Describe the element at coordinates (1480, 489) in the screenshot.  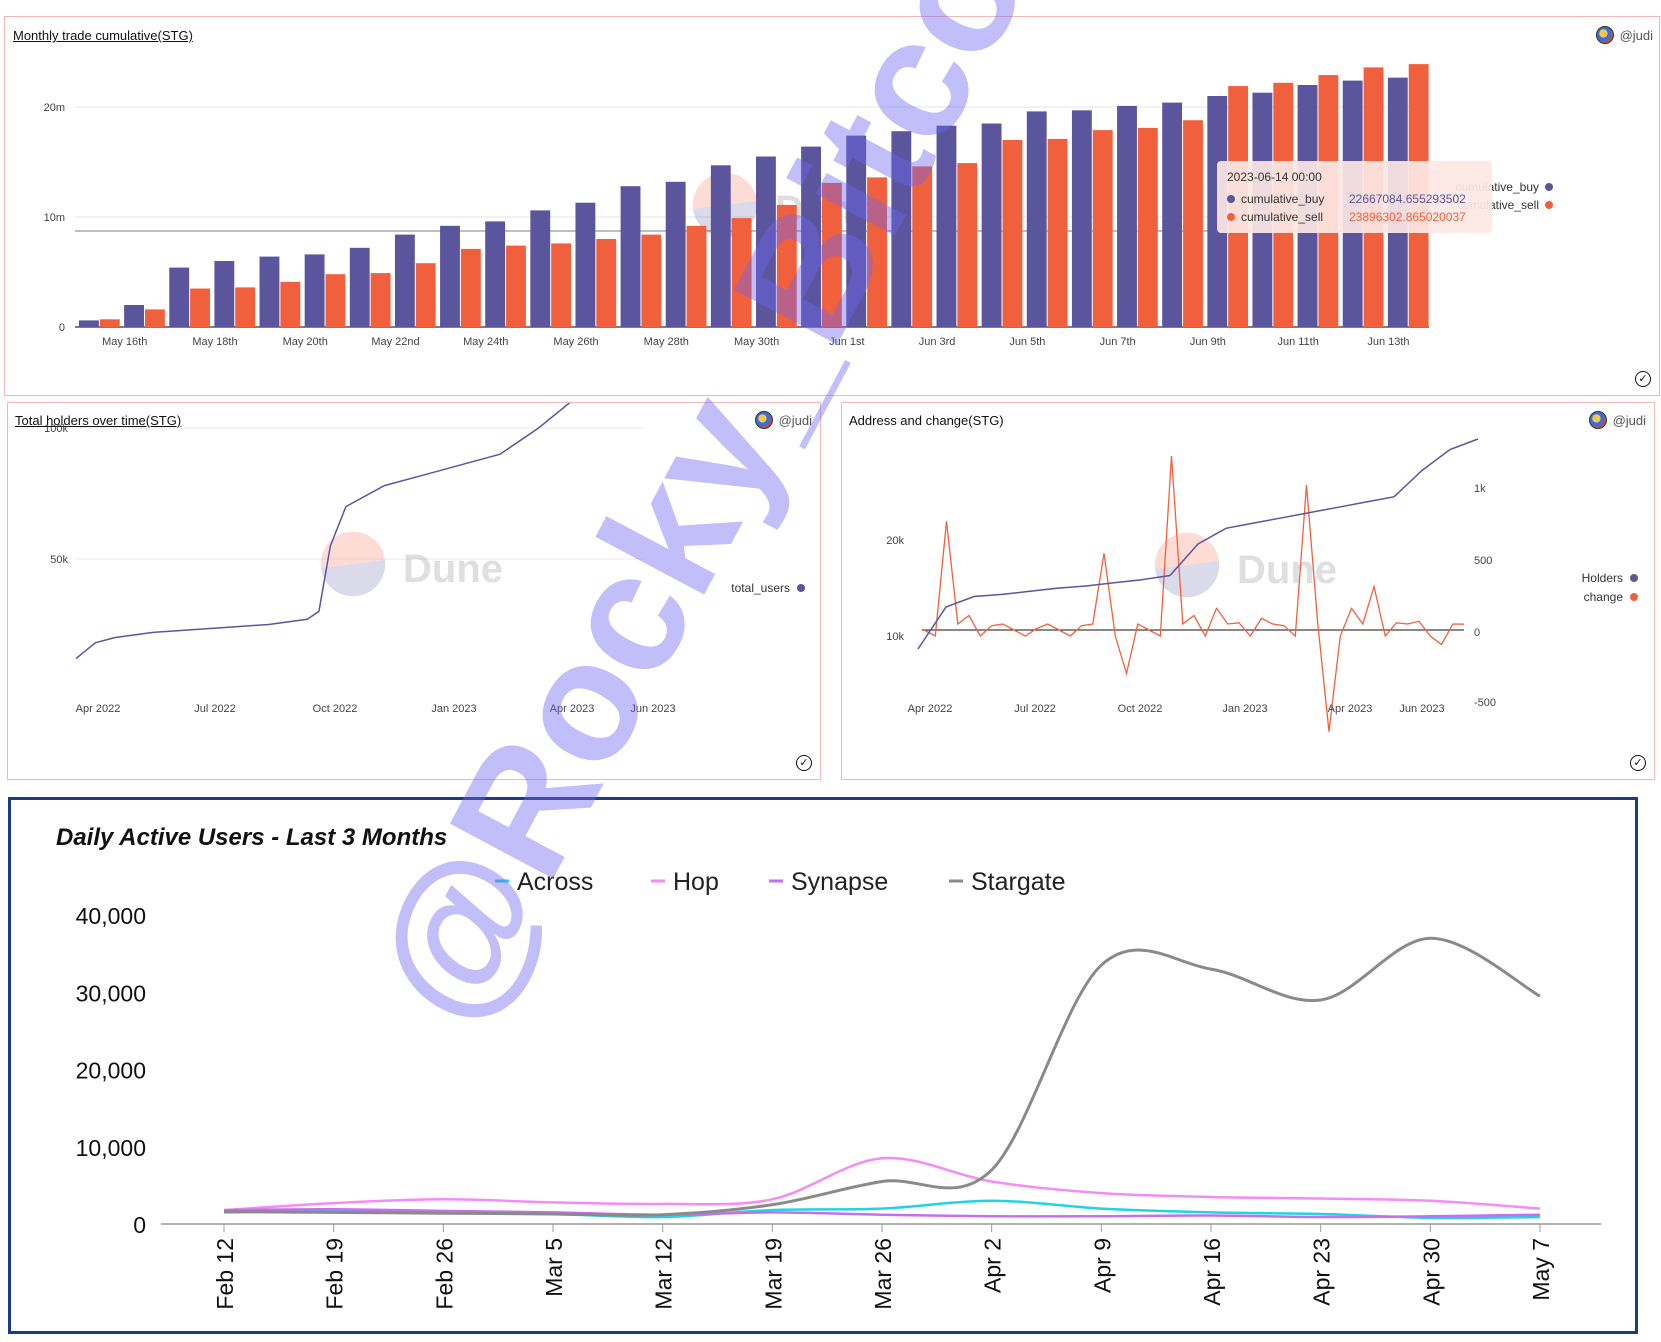
I see `y-tick-label-right: 1k` at that location.